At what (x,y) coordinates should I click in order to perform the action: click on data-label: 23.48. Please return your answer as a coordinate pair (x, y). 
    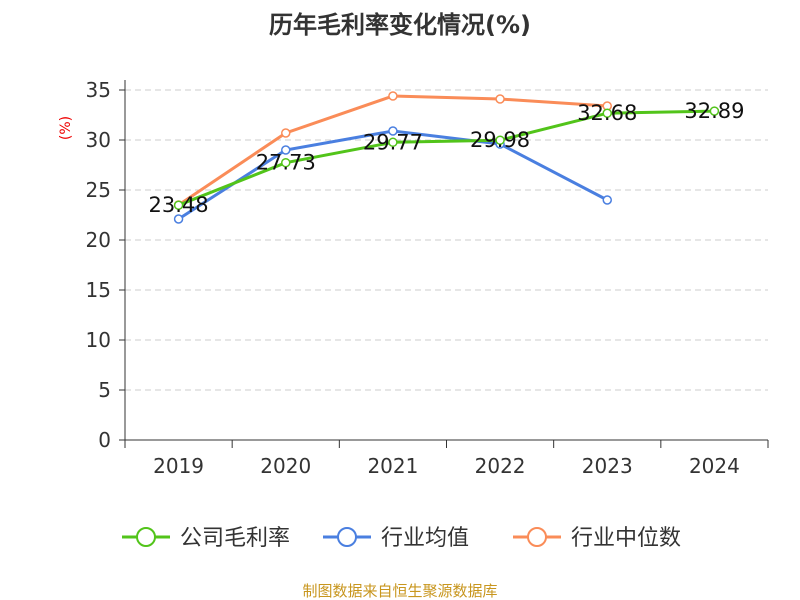
    Looking at the image, I should click on (179, 205).